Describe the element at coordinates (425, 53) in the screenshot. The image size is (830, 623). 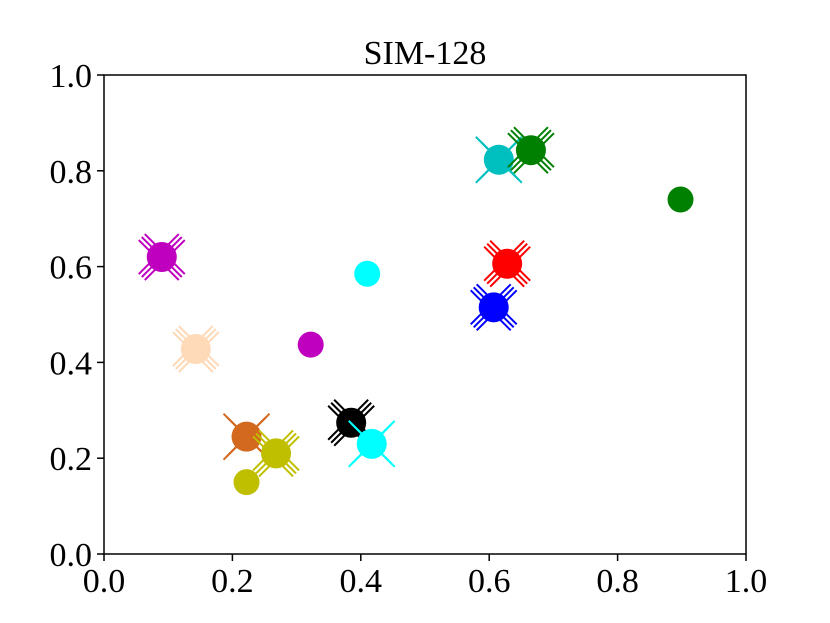
I see `chart-title: SIM-128` at that location.